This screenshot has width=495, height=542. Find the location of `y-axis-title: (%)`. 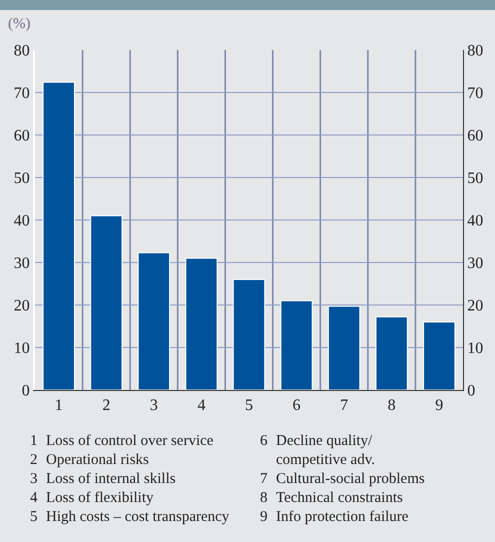

y-axis-title: (%) is located at coordinates (19, 24).